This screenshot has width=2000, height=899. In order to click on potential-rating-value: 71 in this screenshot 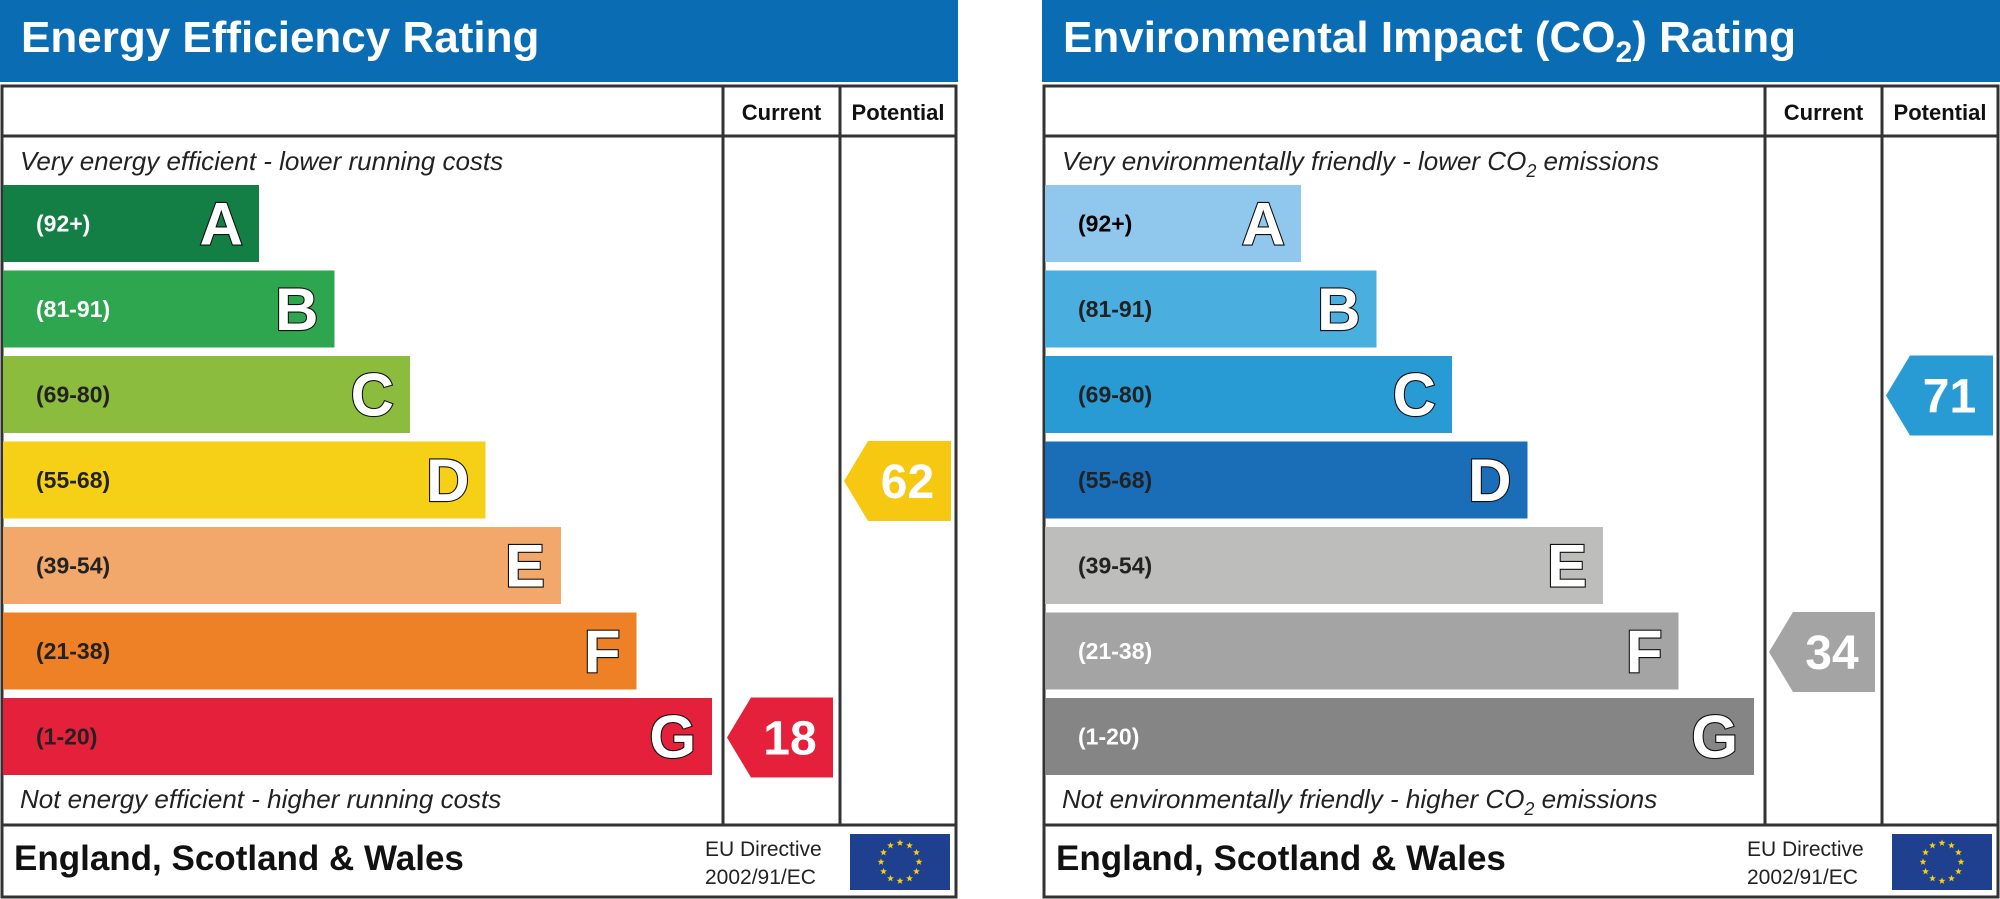, I will do `click(1949, 397)`.